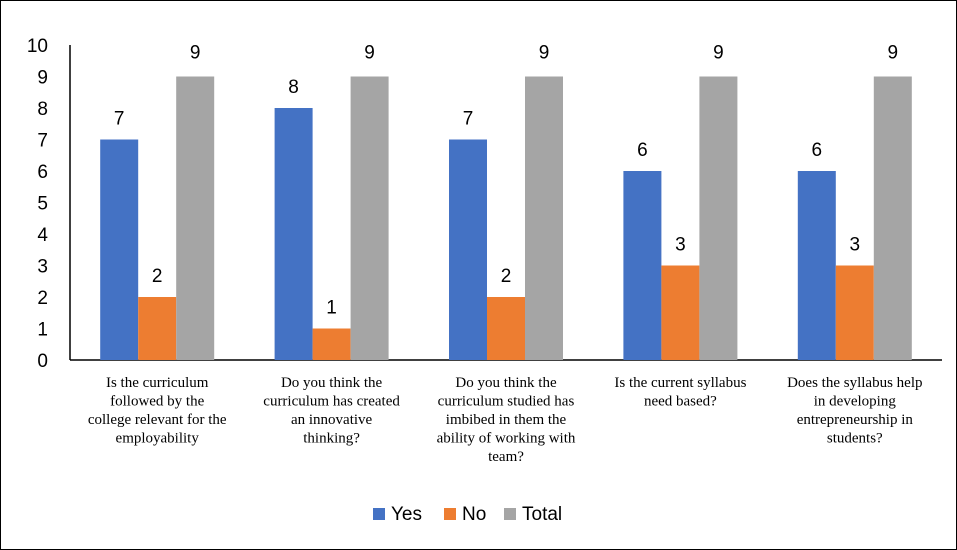  What do you see at coordinates (406, 514) in the screenshot?
I see `legend-label-yes: Yes` at bounding box center [406, 514].